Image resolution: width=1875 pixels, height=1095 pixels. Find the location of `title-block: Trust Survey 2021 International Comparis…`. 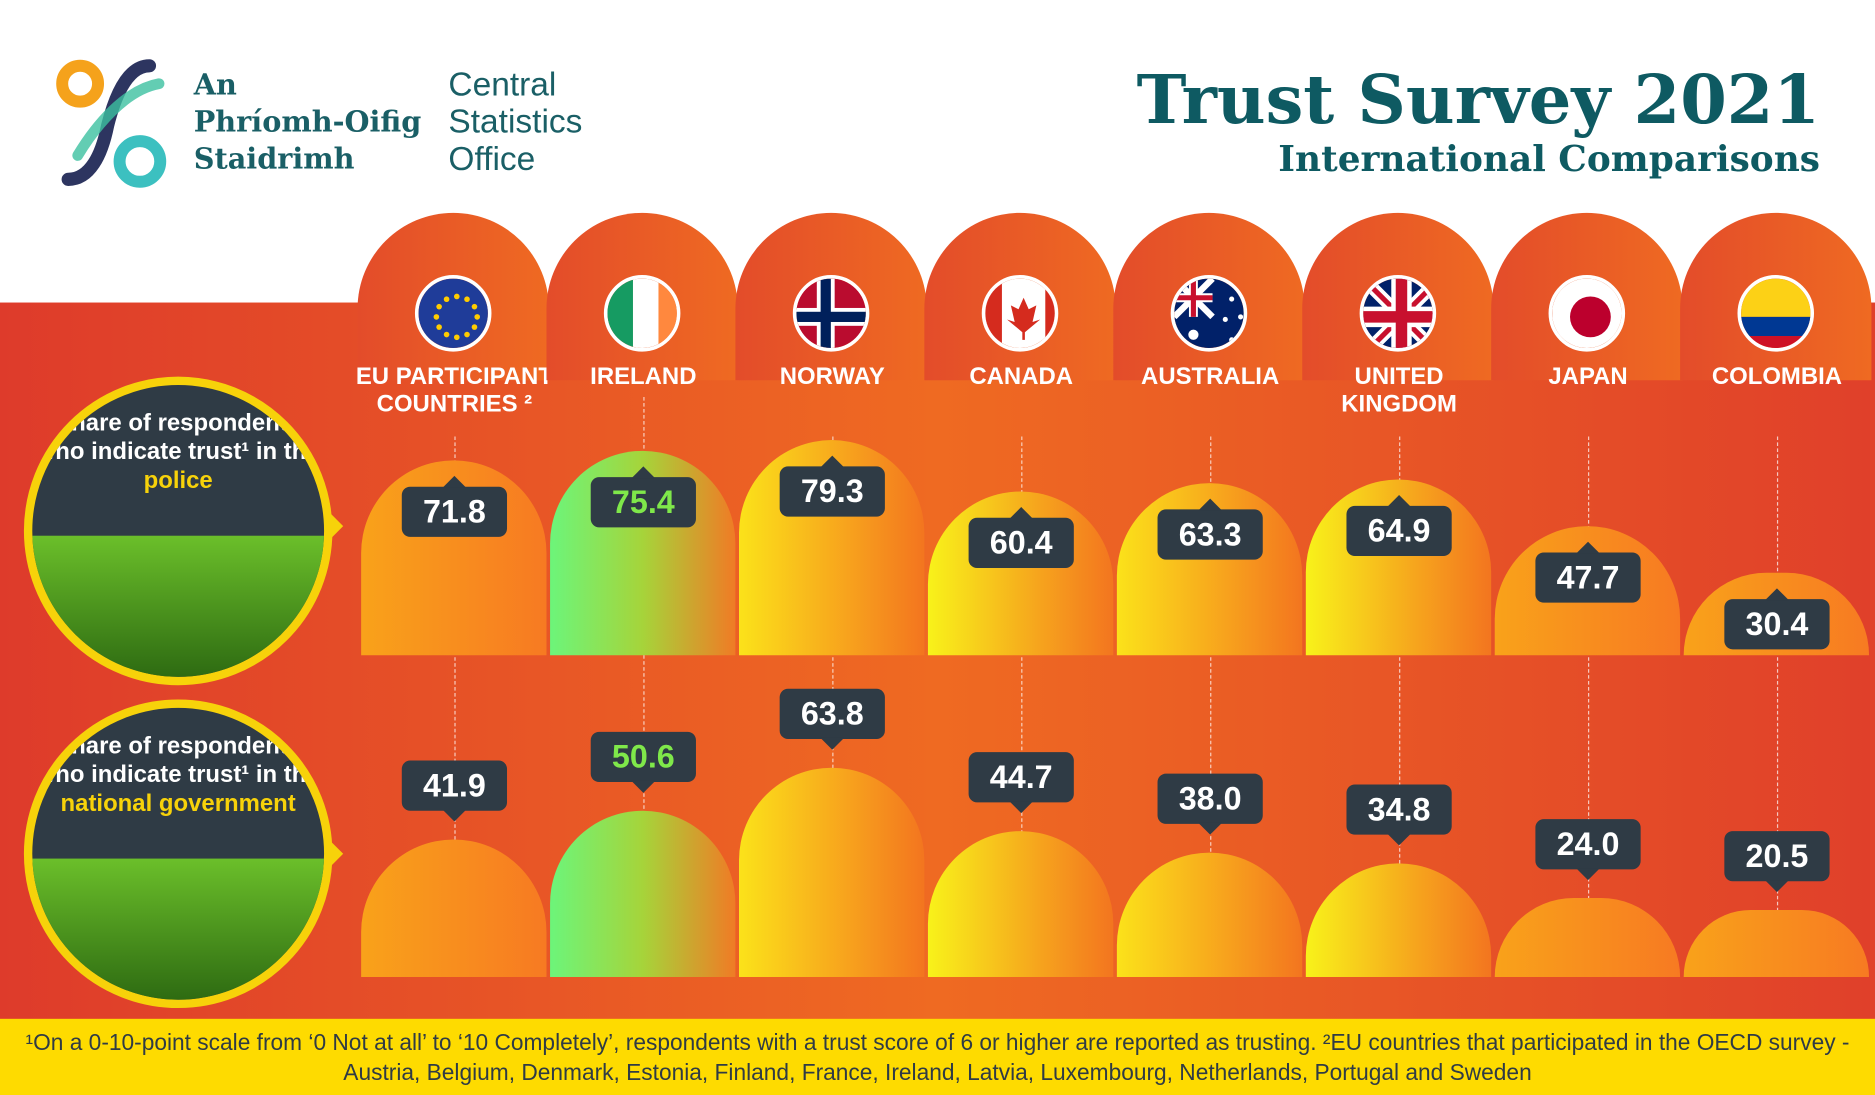

title-block: Trust Survey 2021 International Comparis… is located at coordinates (1478, 122).